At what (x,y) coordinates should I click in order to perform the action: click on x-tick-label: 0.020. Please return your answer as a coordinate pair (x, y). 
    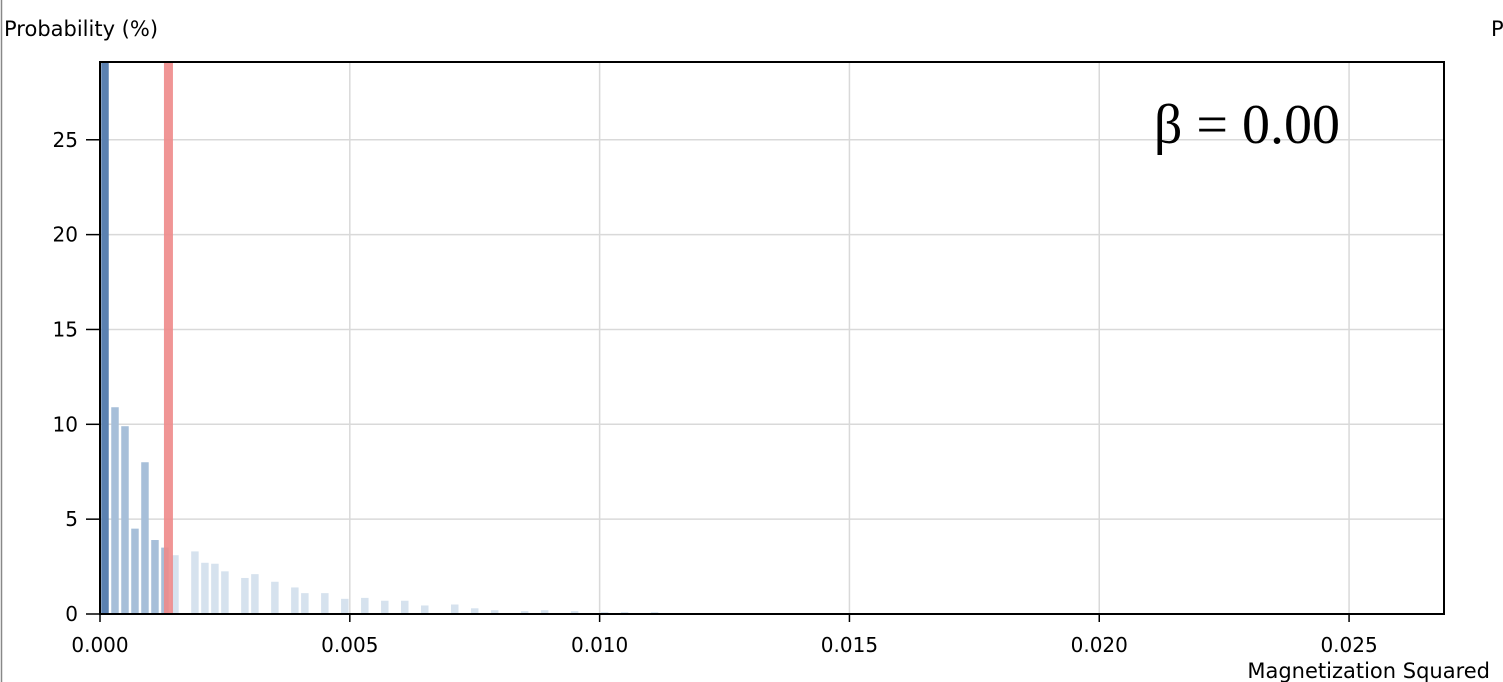
    Looking at the image, I should click on (1099, 645).